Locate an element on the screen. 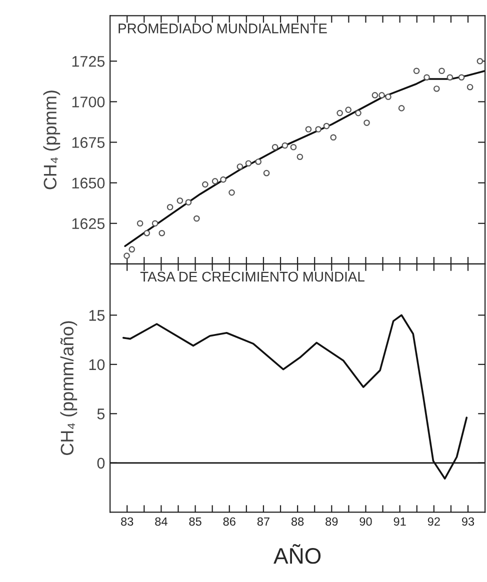  y-axis-title: CH₄ (ppmm) is located at coordinates (51, 140).